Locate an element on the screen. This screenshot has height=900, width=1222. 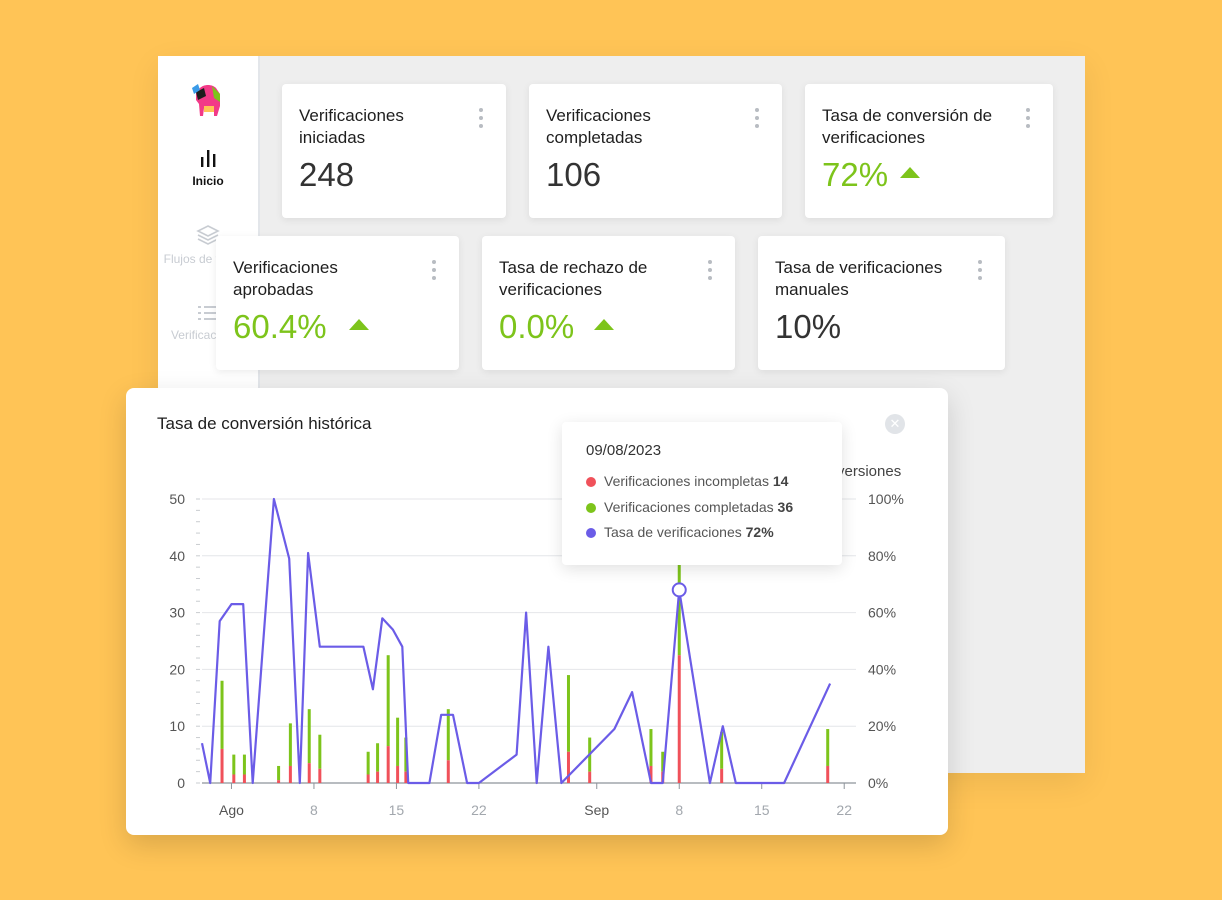
y-left-tick-label: 30 is located at coordinates (177, 613).